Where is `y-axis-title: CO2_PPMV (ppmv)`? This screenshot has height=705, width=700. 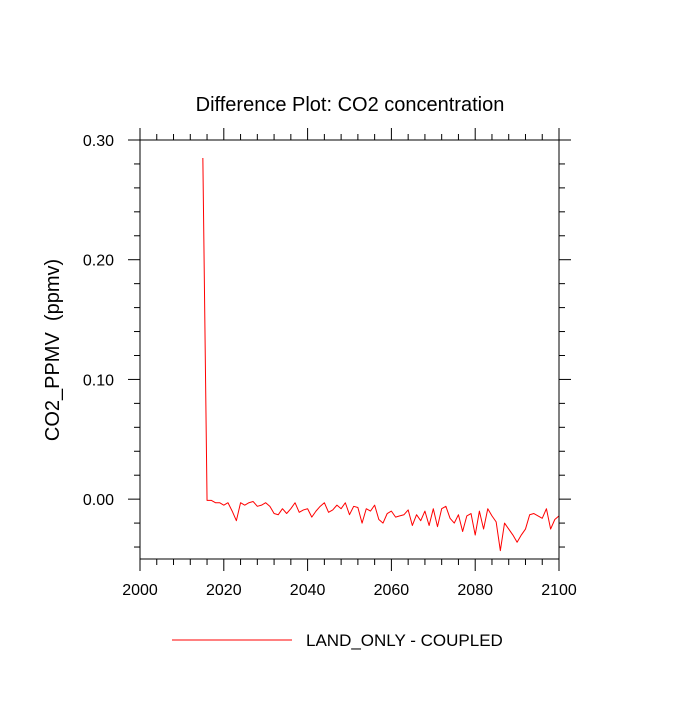
y-axis-title: CO2_PPMV (ppmv) is located at coordinates (53, 350).